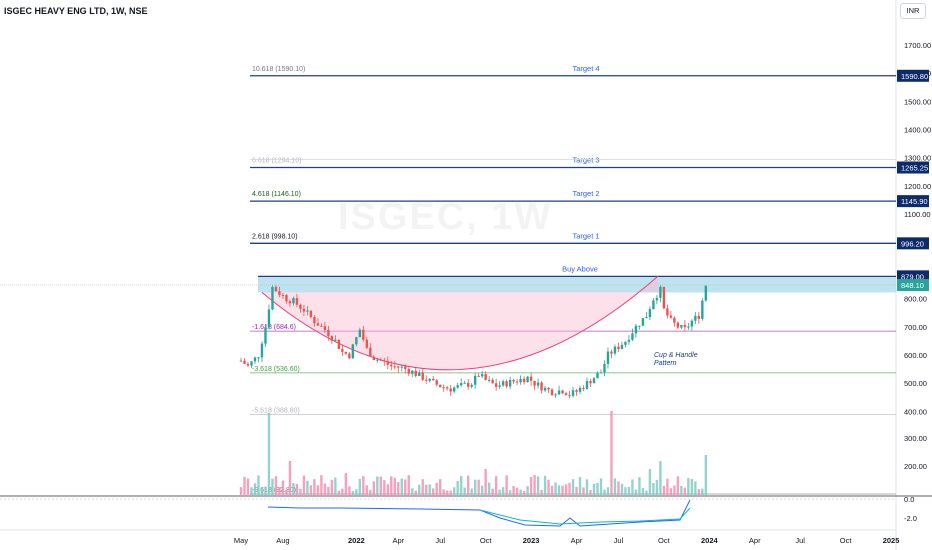 This screenshot has height=550, width=932. Describe the element at coordinates (917, 130) in the screenshot. I see `y-tick-label: 1400.00` at that location.